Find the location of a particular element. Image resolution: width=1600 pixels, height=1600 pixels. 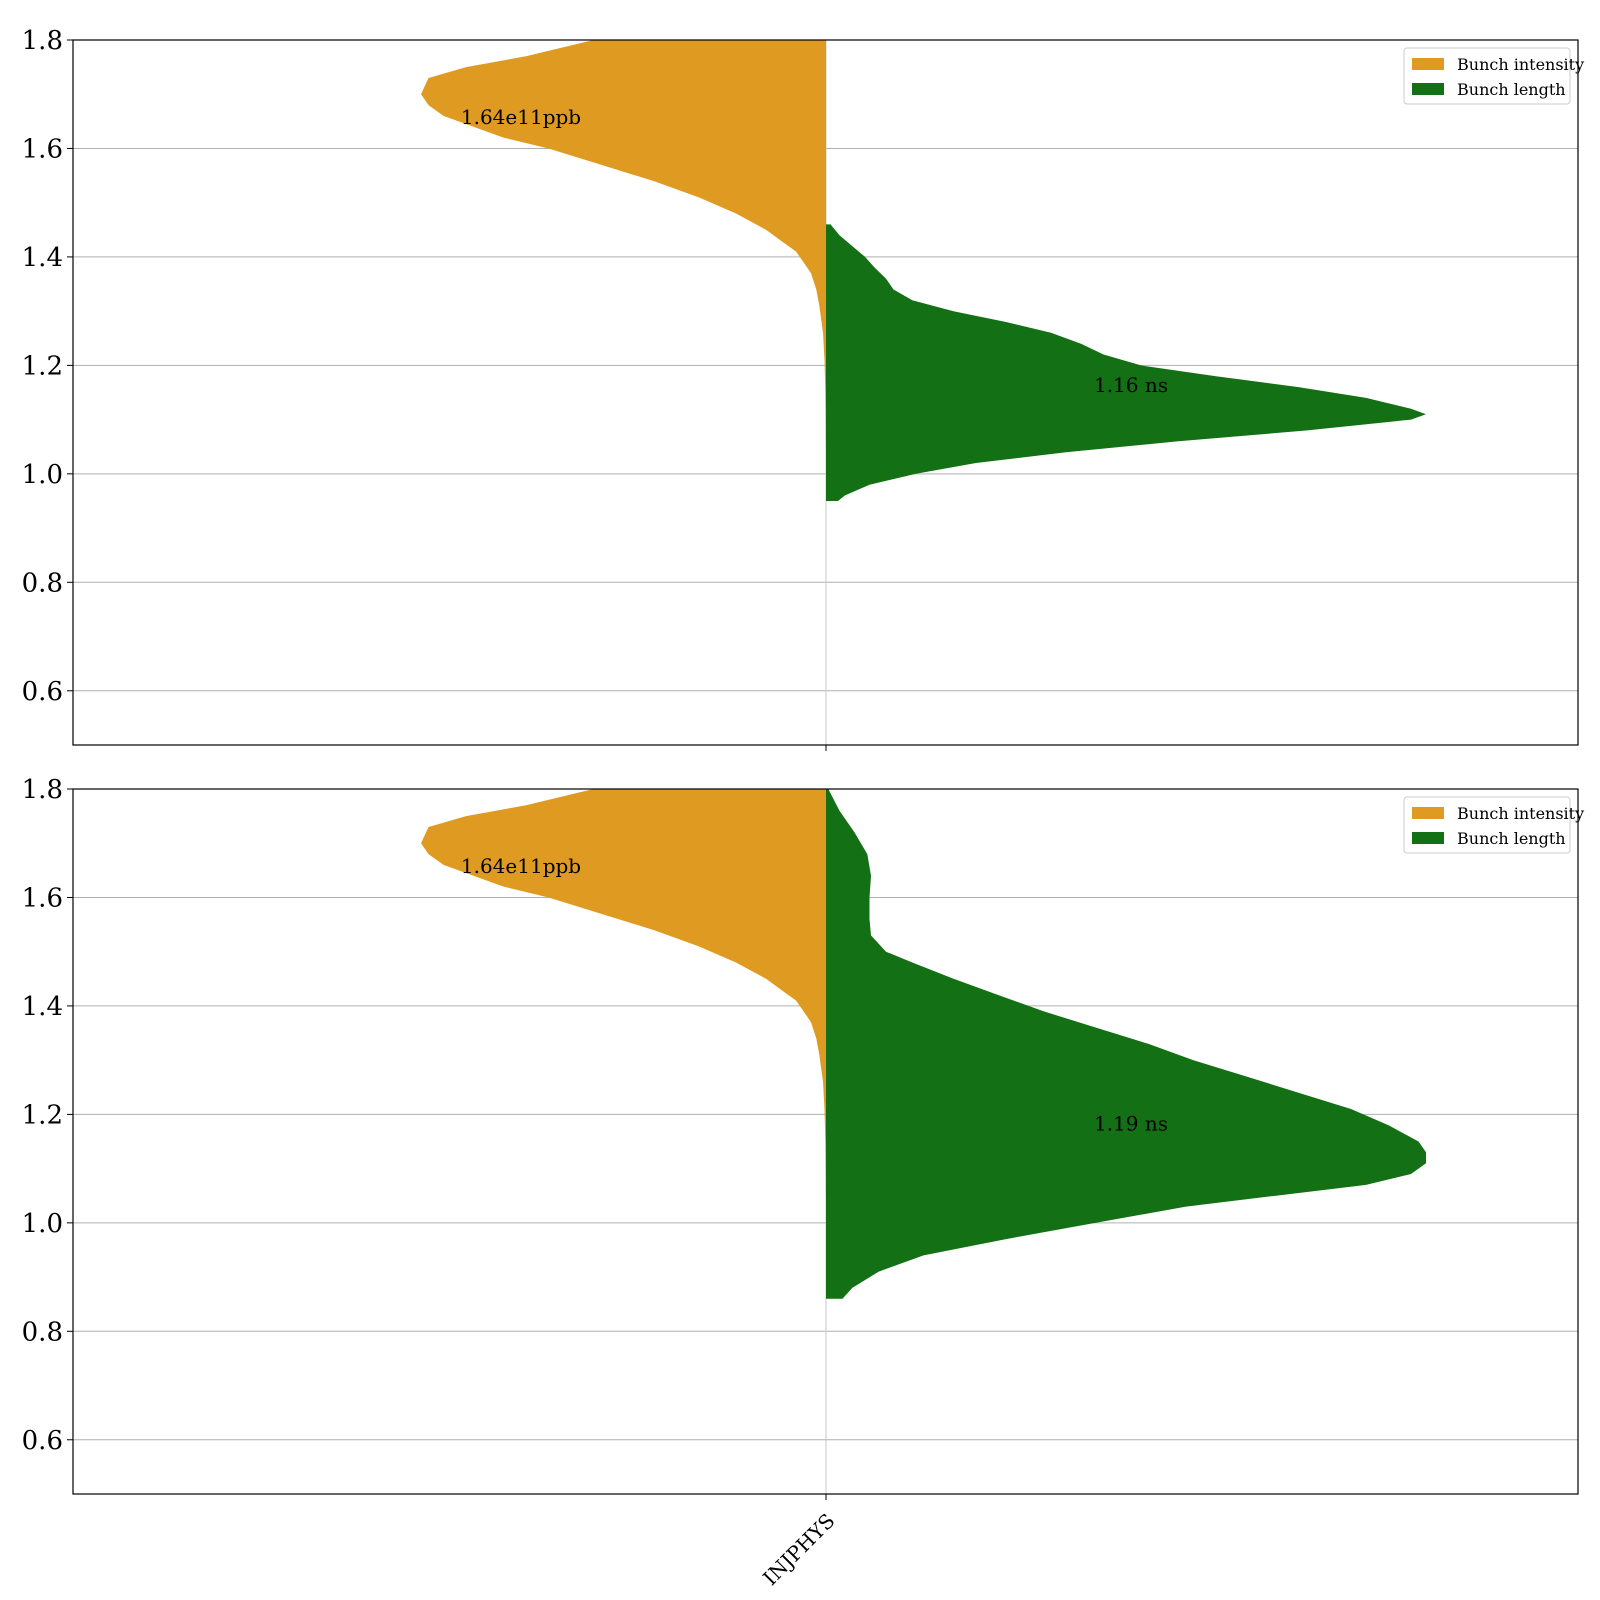

x-tick-label: INJPHYS is located at coordinates (798, 1549).